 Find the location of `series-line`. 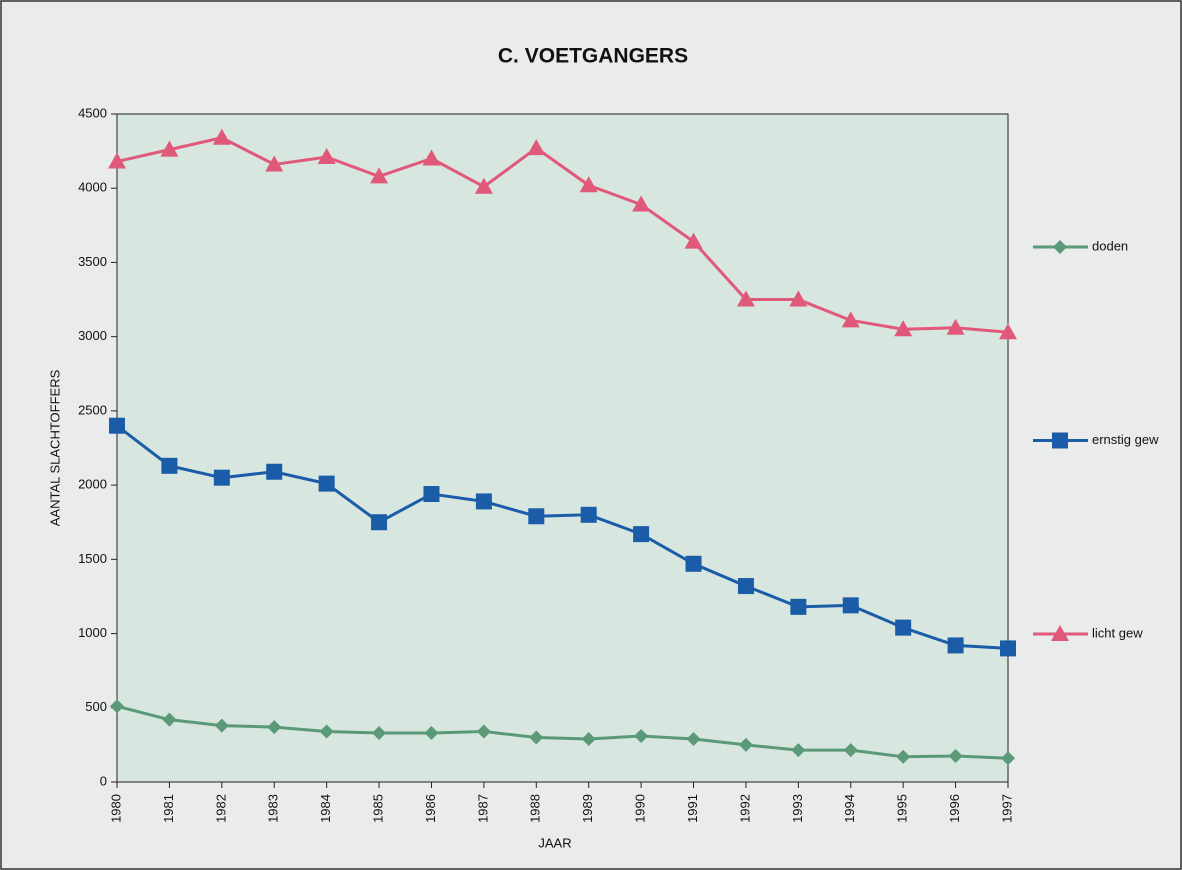

series-line is located at coordinates (562, 732).